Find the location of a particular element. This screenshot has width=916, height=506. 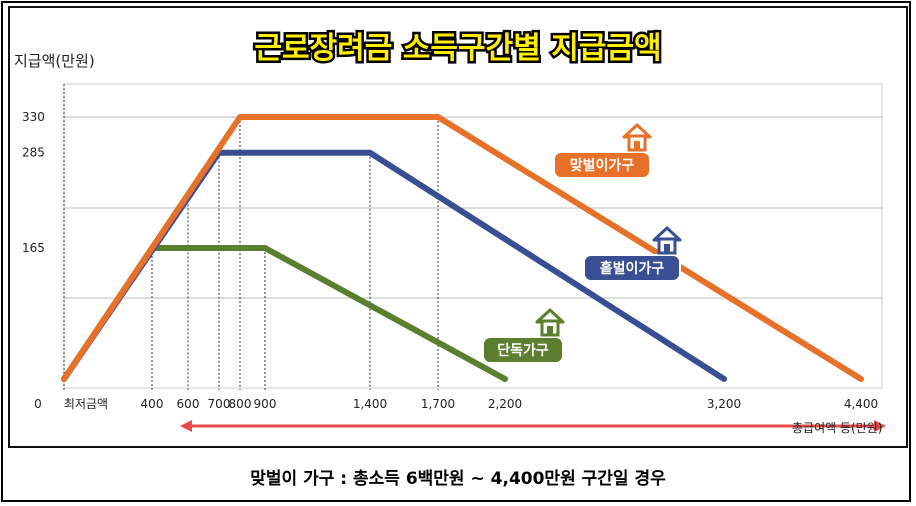

series-badge: 맞벌이가구 is located at coordinates (602, 151).